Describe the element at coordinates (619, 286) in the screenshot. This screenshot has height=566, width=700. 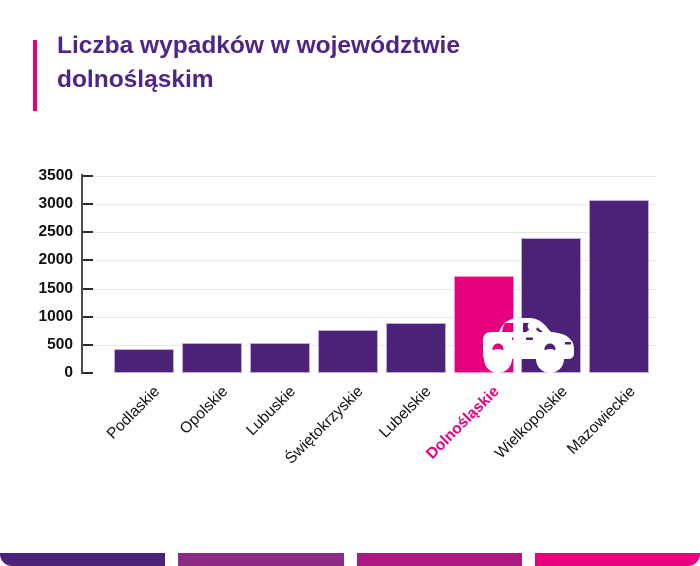
I see `bar-mazowieckie` at that location.